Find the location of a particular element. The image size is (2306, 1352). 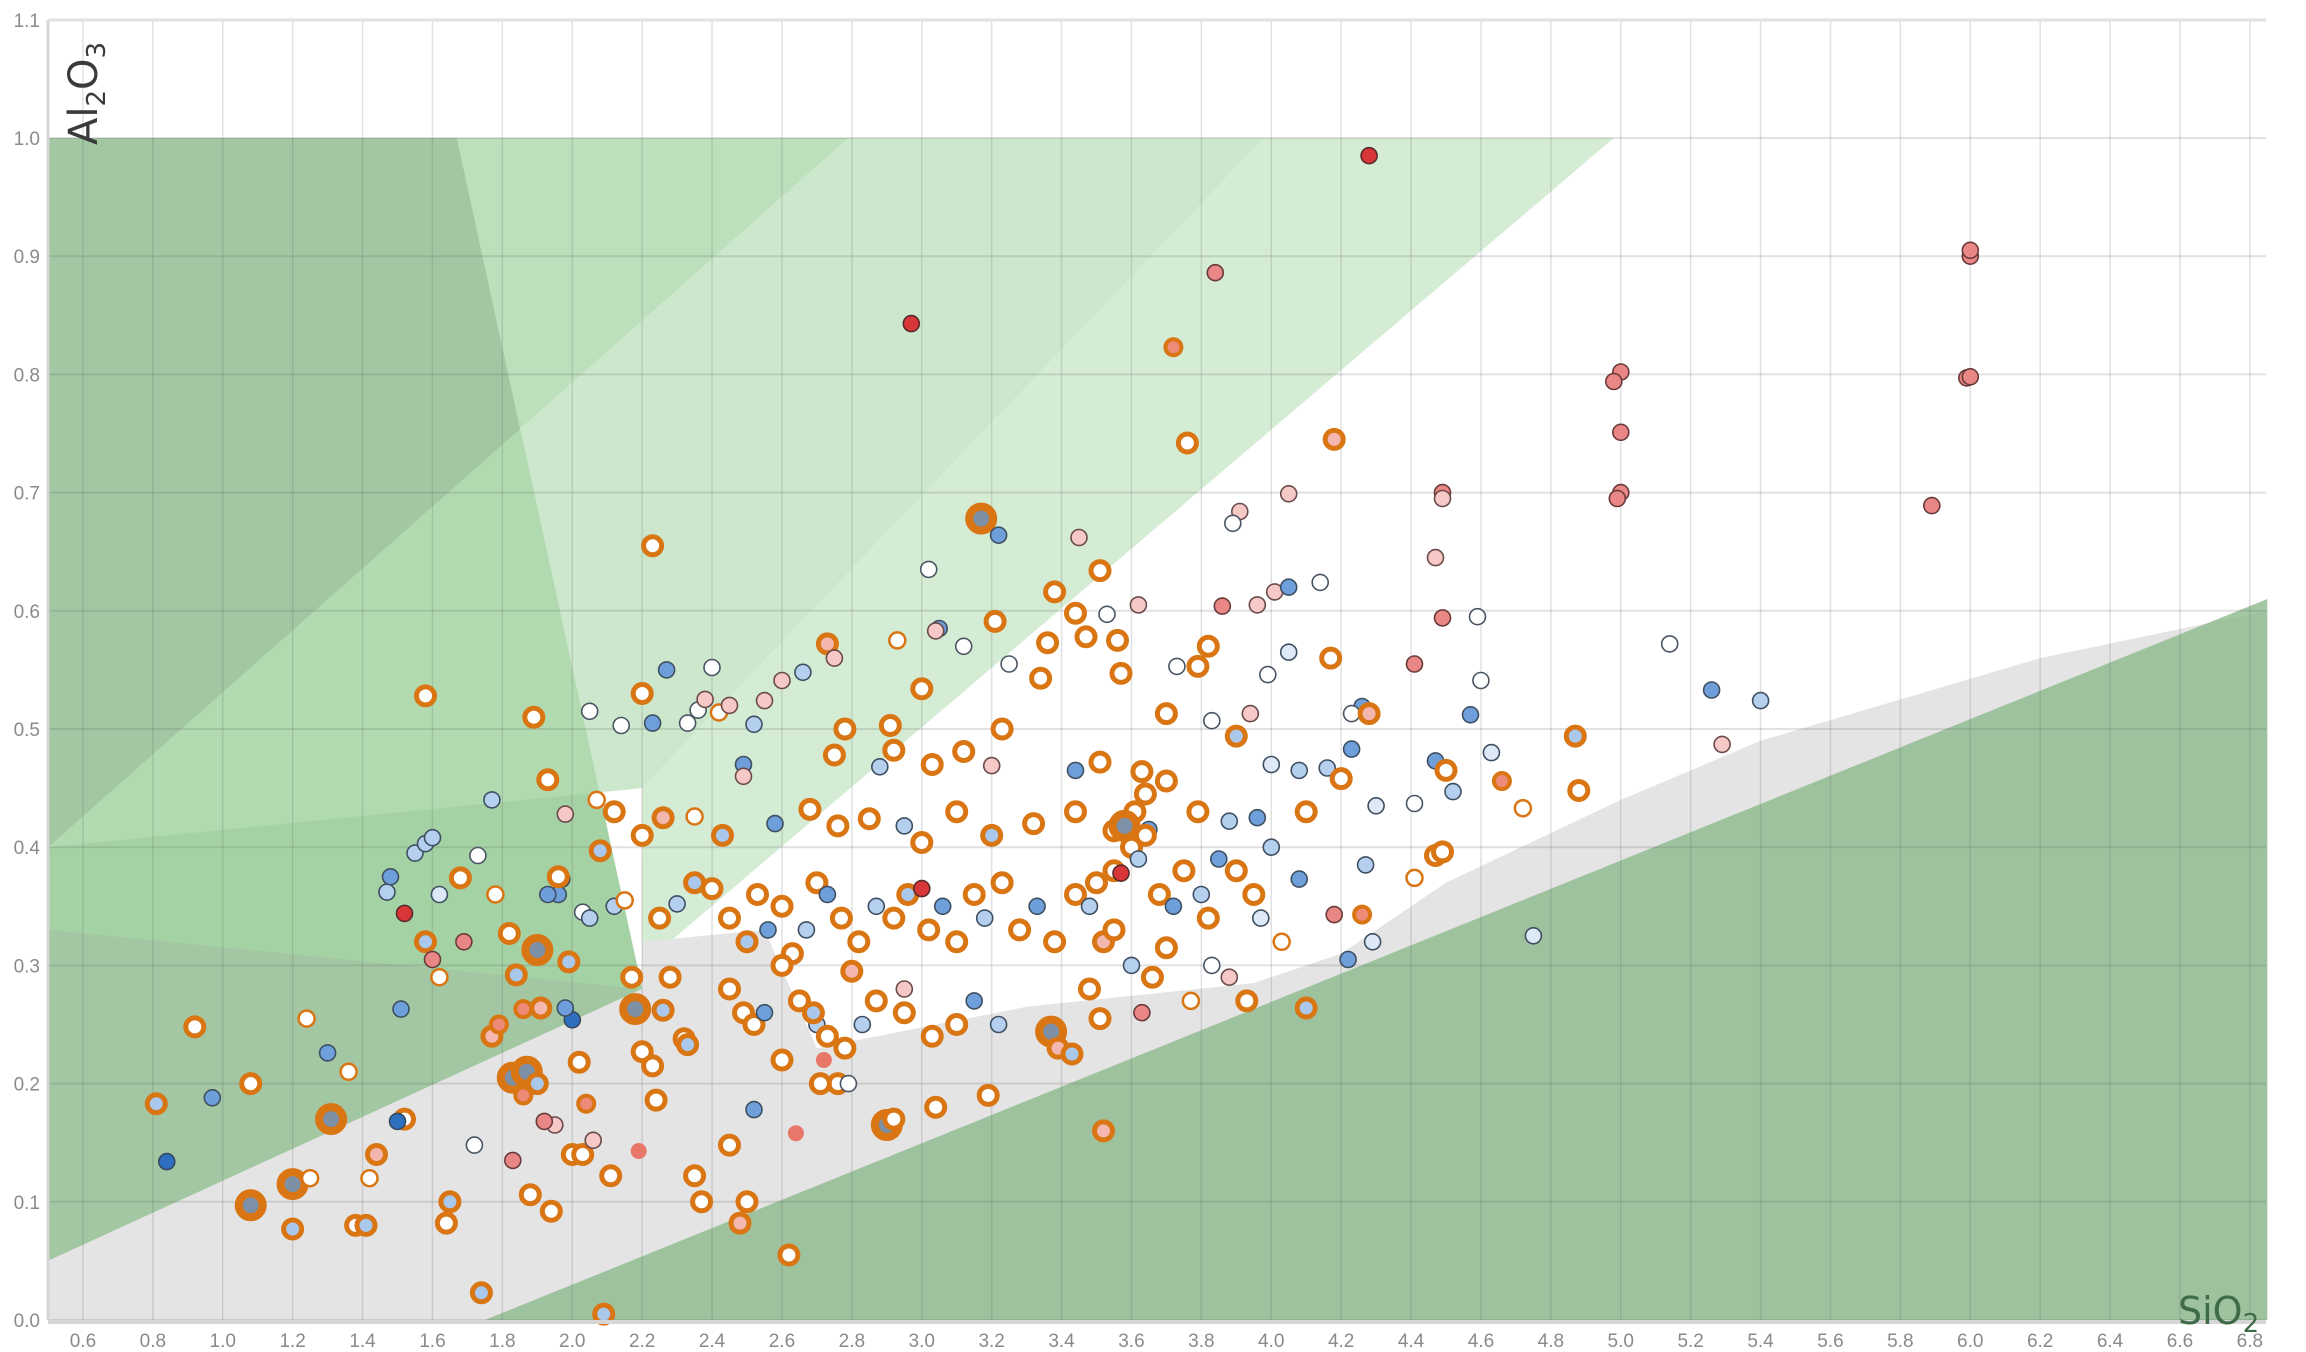

x-tick-label: 6.8 is located at coordinates (2250, 1341).